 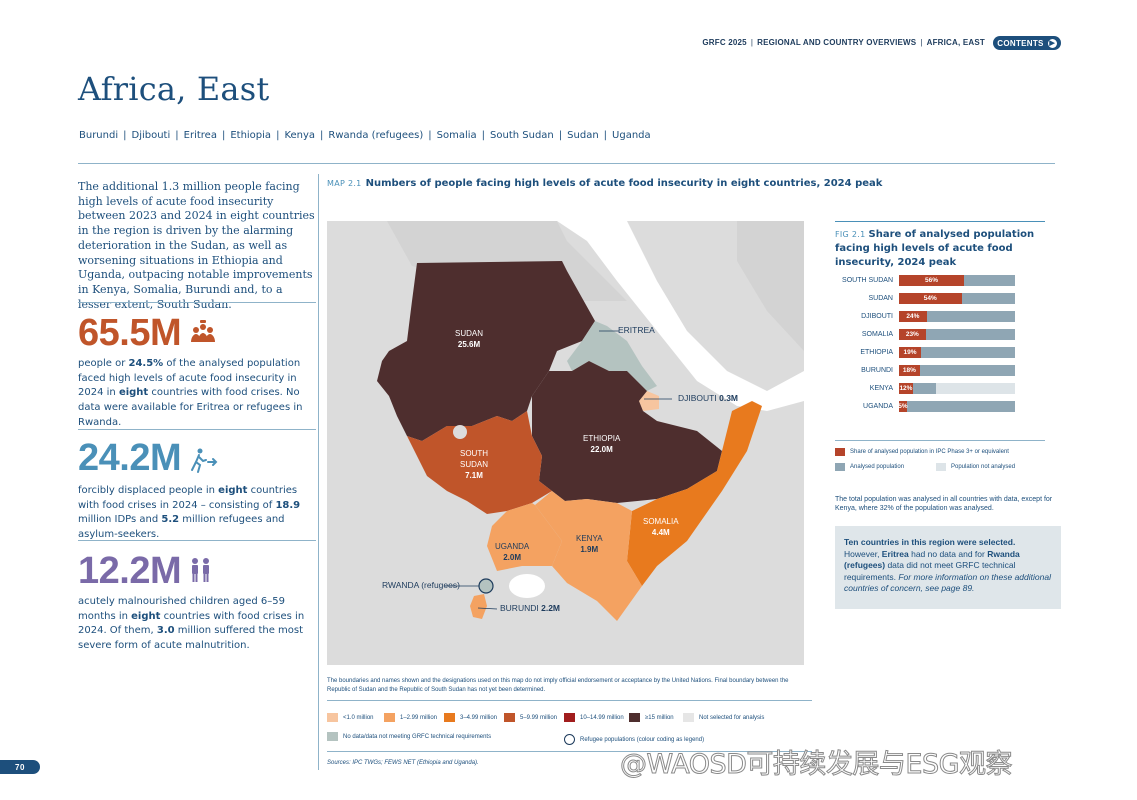 I want to click on bar-analysed: 54%, so click(x=957, y=298).